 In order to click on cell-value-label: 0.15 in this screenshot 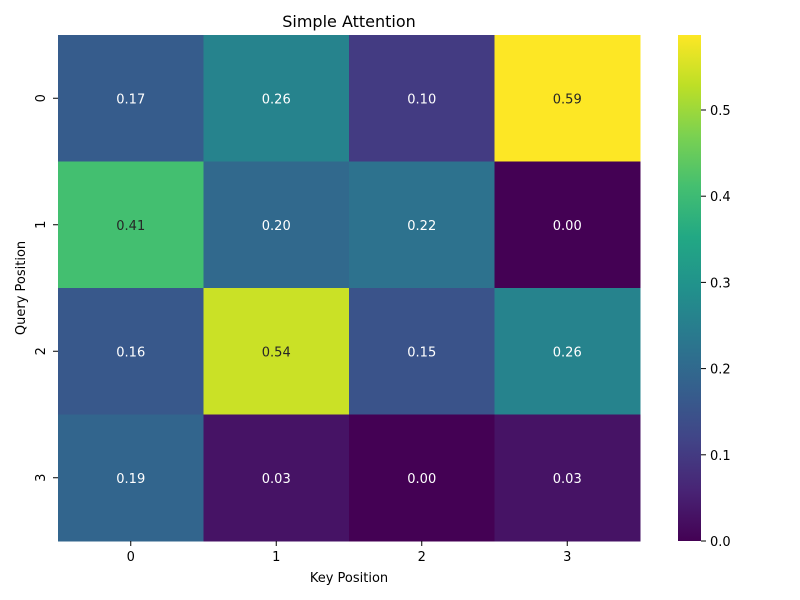, I will do `click(421, 352)`.